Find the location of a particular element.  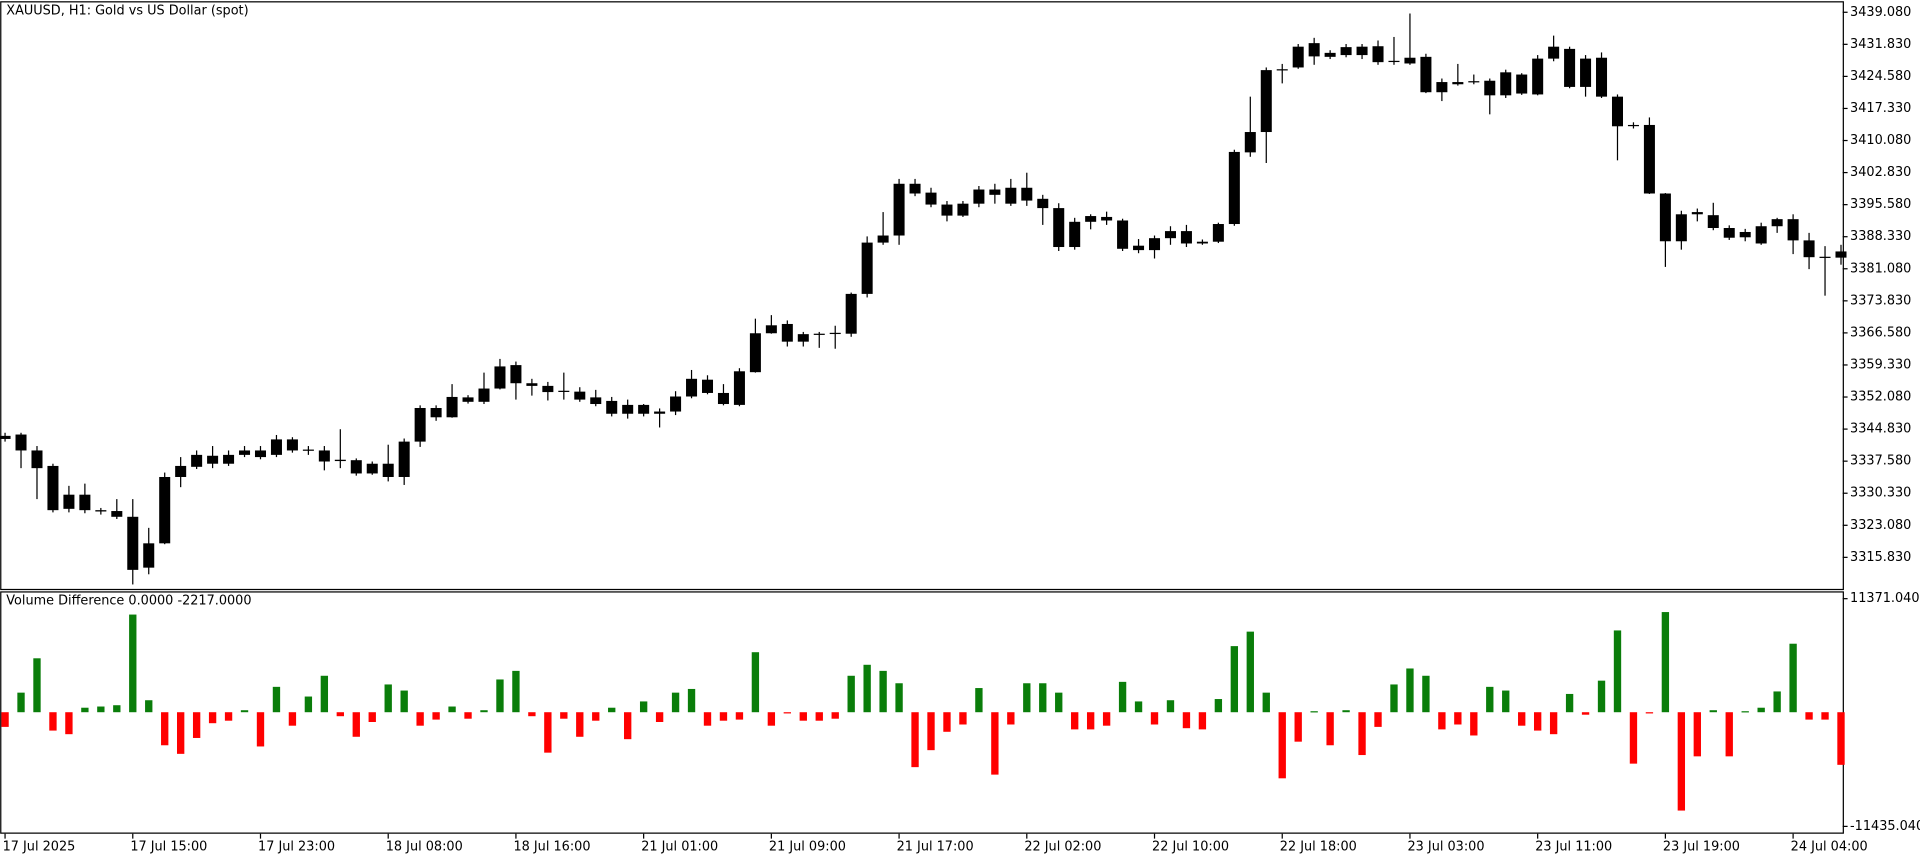

y-tick-label: 3417.330 is located at coordinates (1880, 108).